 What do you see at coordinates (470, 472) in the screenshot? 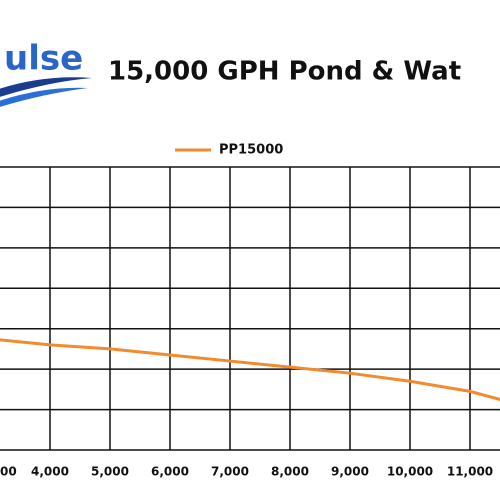
I see `x-tick-label: 11,000` at bounding box center [470, 472].